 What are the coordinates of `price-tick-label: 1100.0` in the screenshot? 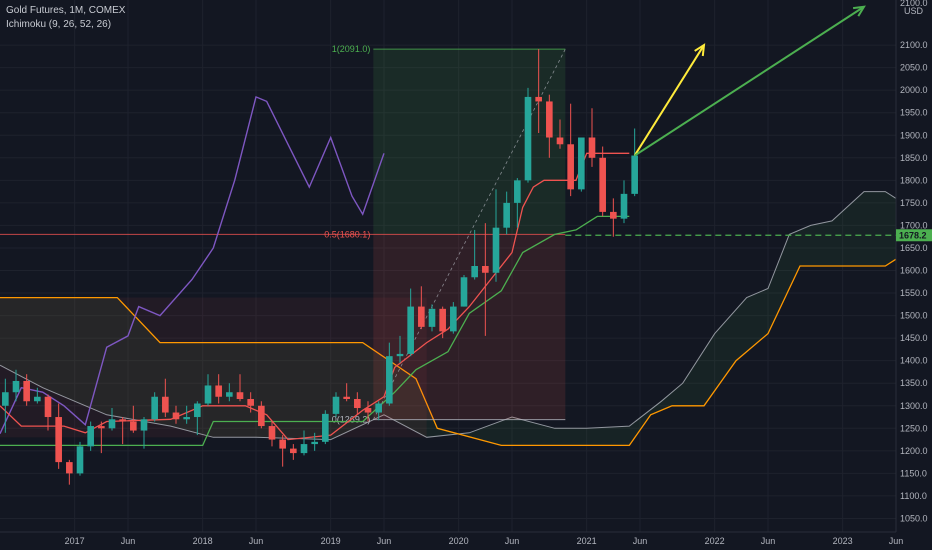 It's located at (913, 496).